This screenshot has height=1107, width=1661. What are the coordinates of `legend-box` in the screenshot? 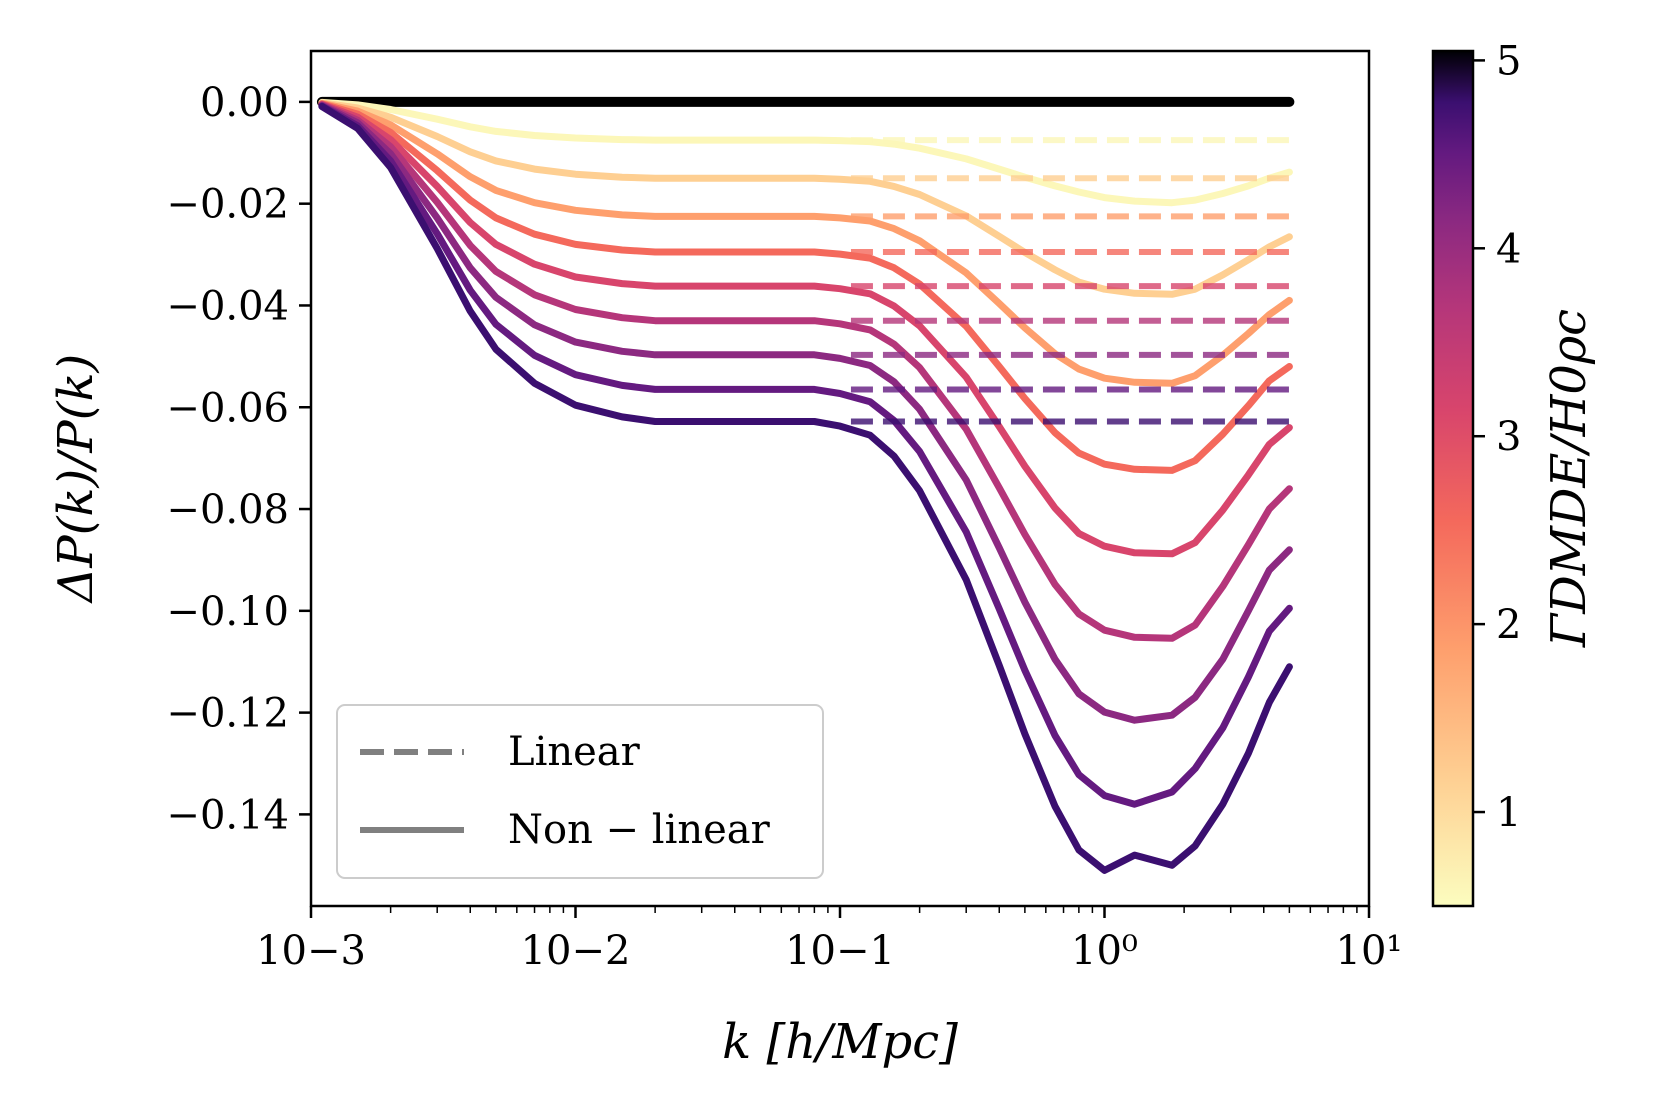 It's located at (580, 791).